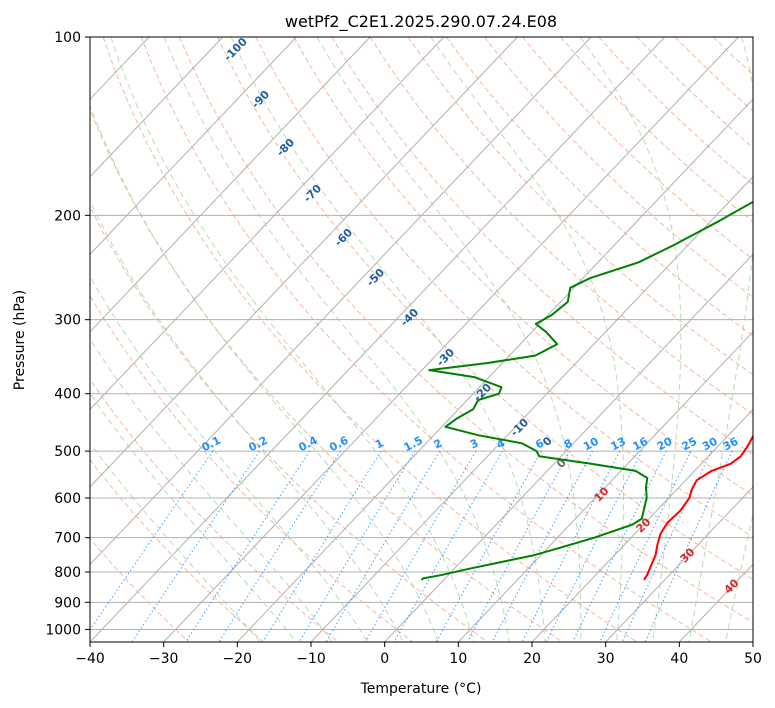 The image size is (775, 708). What do you see at coordinates (90, 659) in the screenshot?
I see `x-tick-label: −40` at bounding box center [90, 659].